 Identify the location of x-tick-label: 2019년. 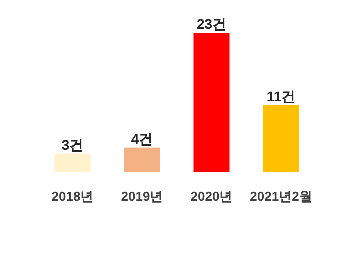
(142, 196).